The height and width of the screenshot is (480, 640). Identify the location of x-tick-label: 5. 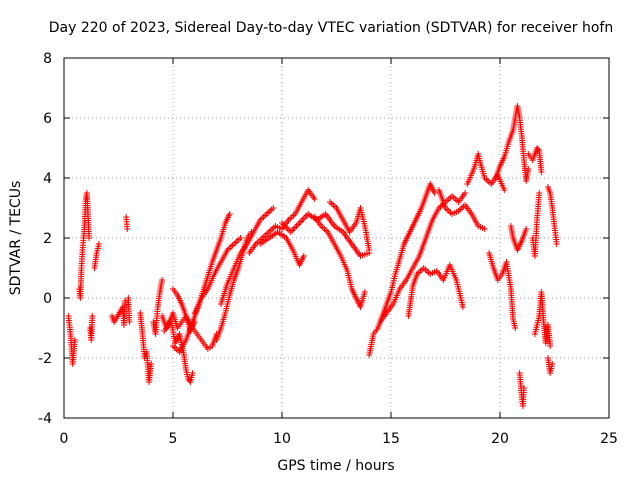
(173, 439).